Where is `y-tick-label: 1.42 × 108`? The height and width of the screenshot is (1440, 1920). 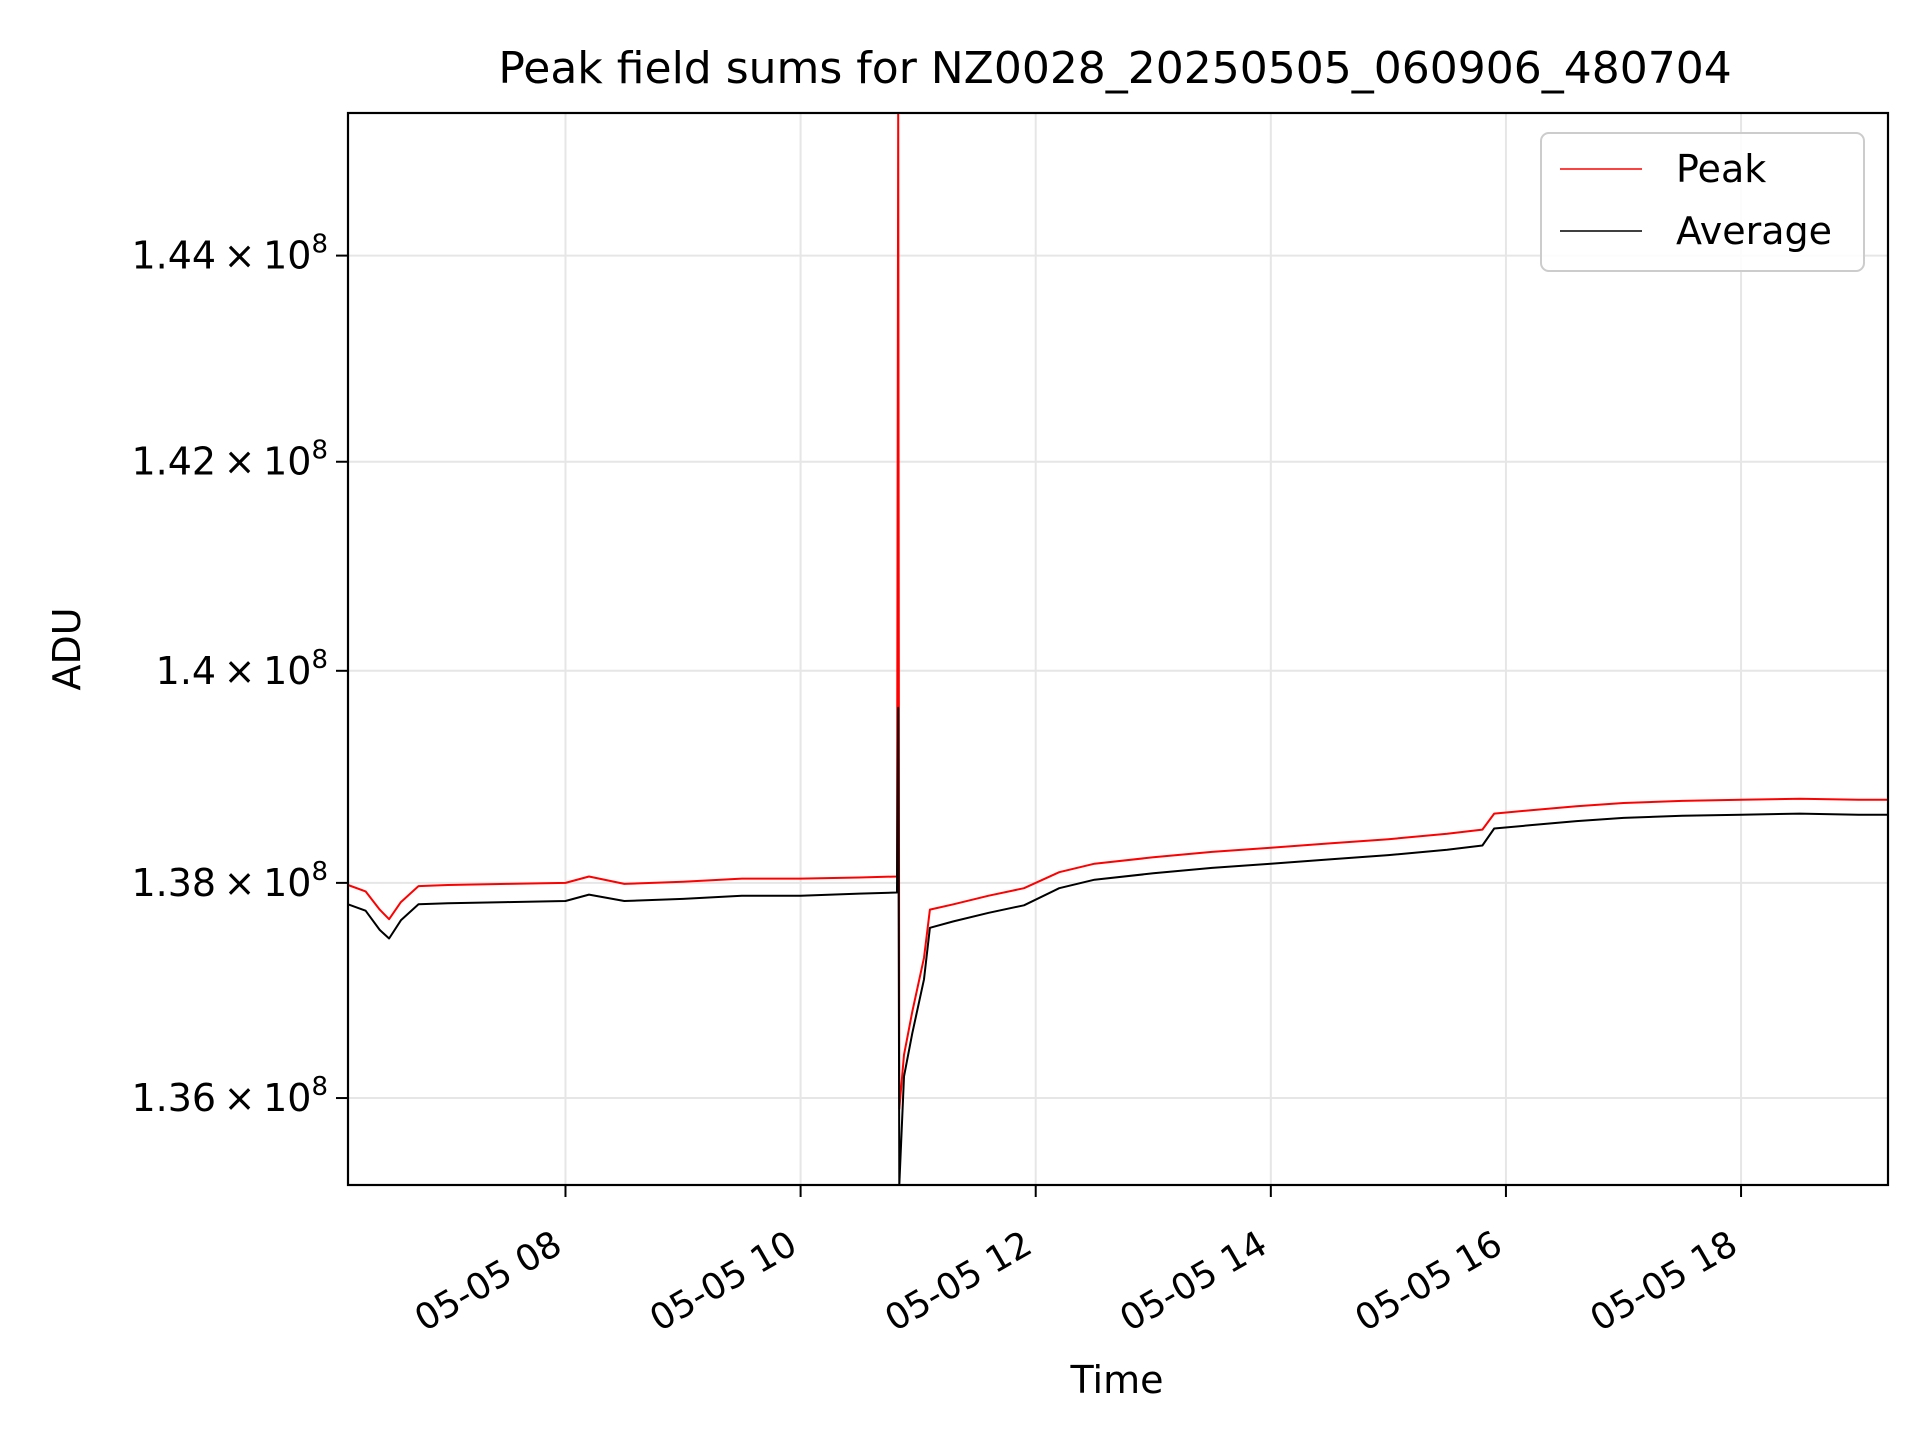 y-tick-label: 1.42 × 108 is located at coordinates (229, 460).